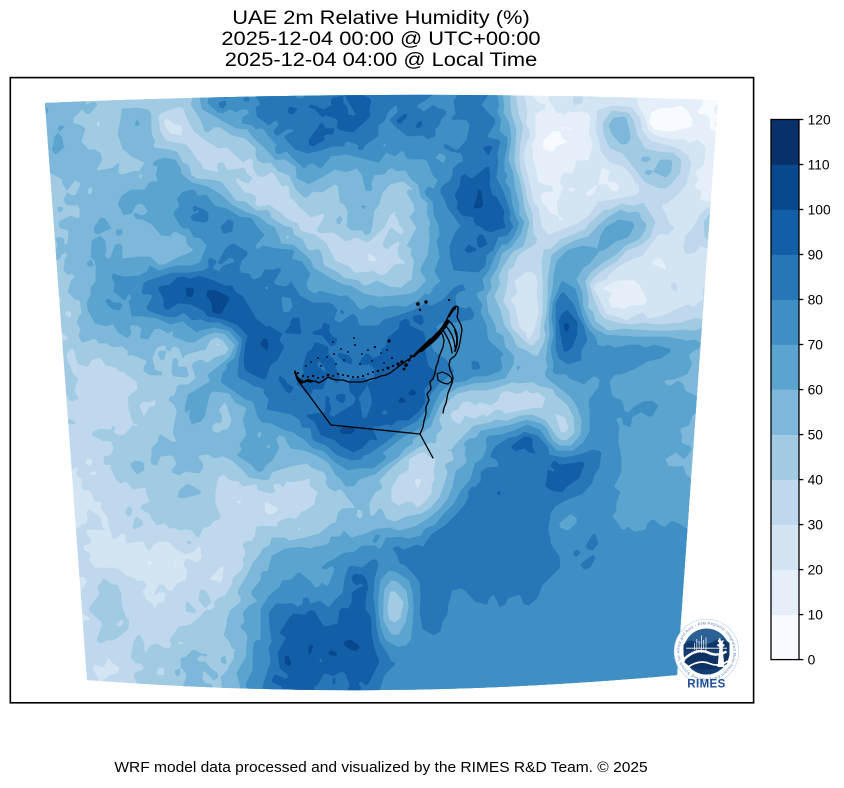 This screenshot has width=844, height=788. I want to click on svg-text: 50, so click(816, 434).